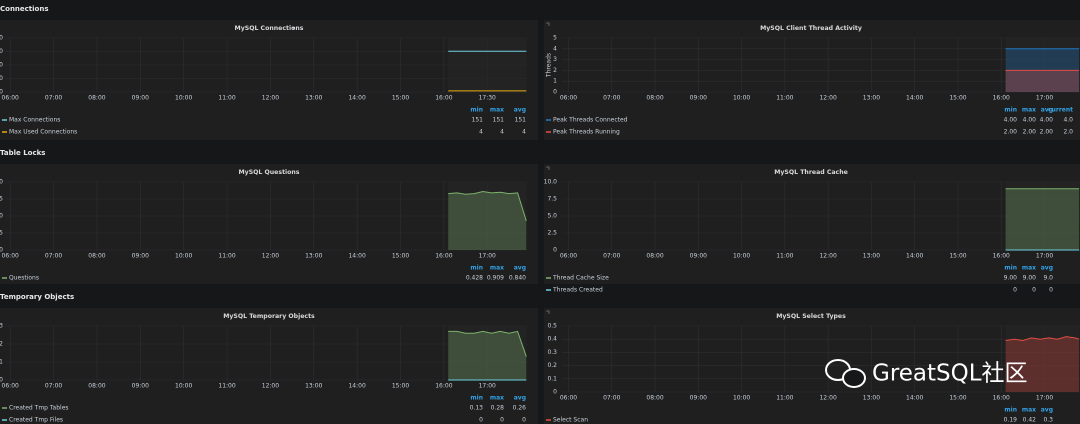 The height and width of the screenshot is (424, 1080). What do you see at coordinates (811, 316) in the screenshot?
I see `panel-title: MySQL Select Types` at bounding box center [811, 316].